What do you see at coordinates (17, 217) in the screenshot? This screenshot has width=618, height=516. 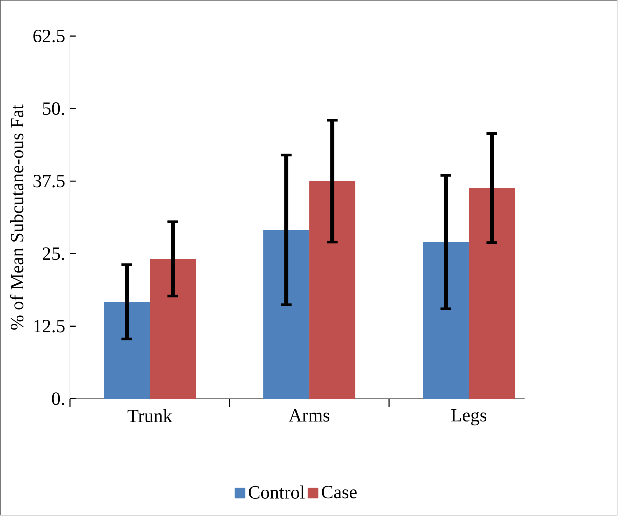 I see `y-axis-title: % of Mean Subcutane-ous Fat` at bounding box center [17, 217].